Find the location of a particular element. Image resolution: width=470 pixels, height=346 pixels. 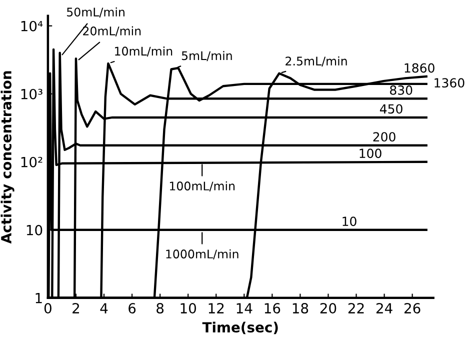

x-tick-label: 0 is located at coordinates (48, 308).